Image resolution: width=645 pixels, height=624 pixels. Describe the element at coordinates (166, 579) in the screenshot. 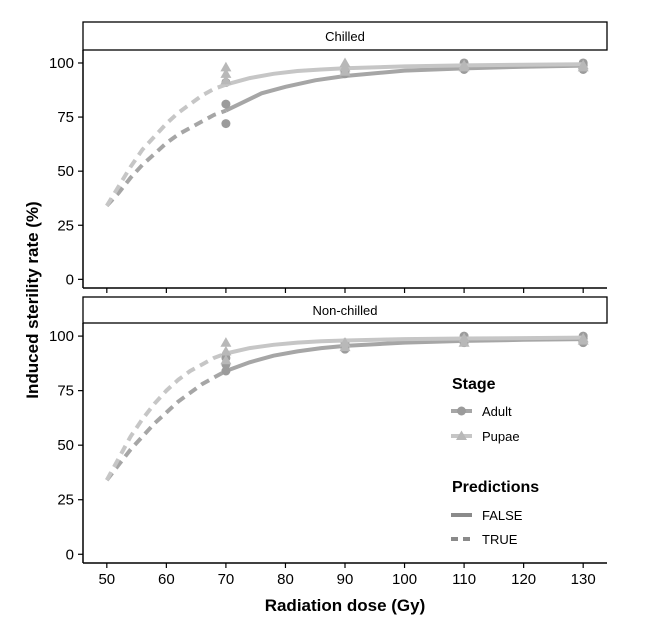

I see `x-tick-label: 60` at that location.